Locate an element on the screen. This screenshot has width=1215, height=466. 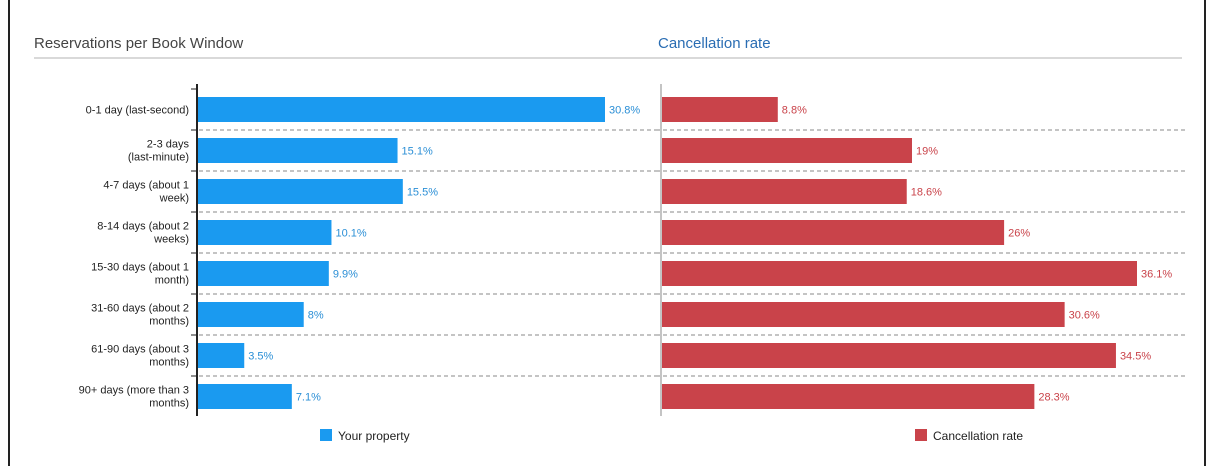
legend-label: Cancellation rate is located at coordinates (978, 436).